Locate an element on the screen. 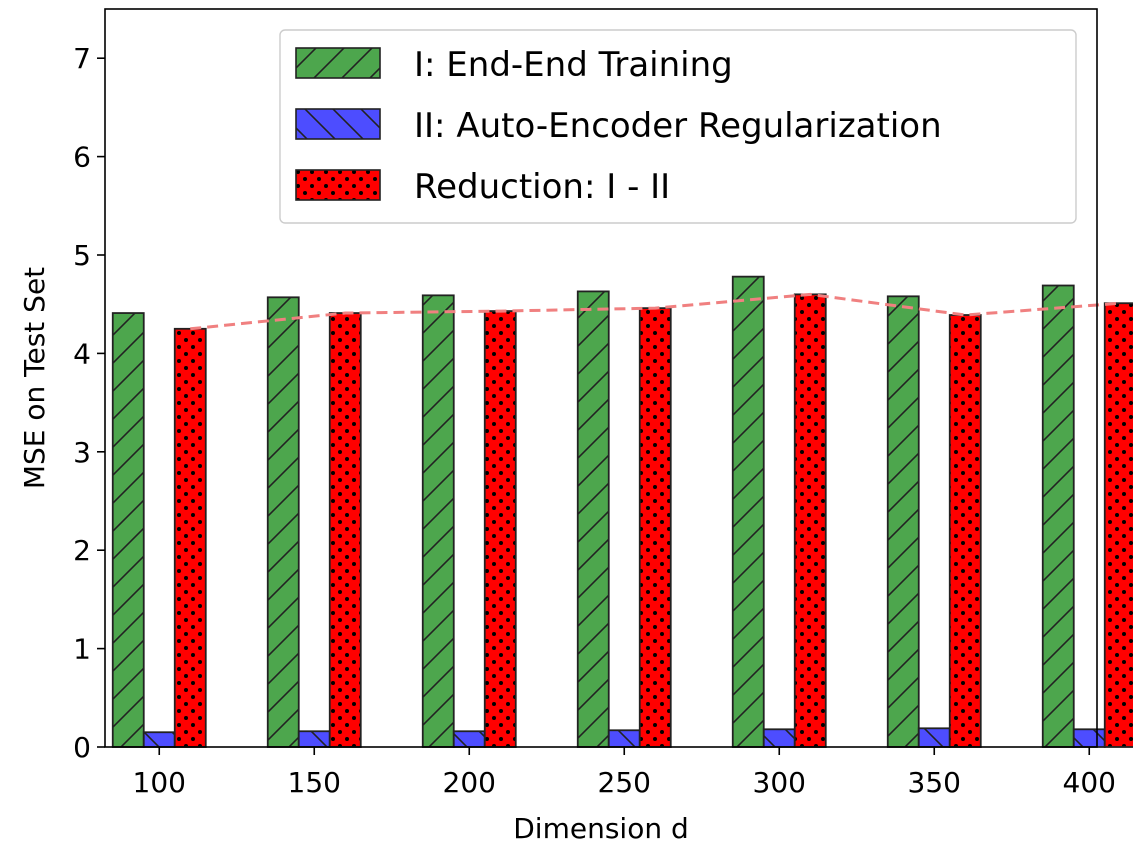 Image resolution: width=1133 pixels, height=852 pixels. y-axis-ticks: 0 1 2 3 4 5 6 7 is located at coordinates (89, 403).